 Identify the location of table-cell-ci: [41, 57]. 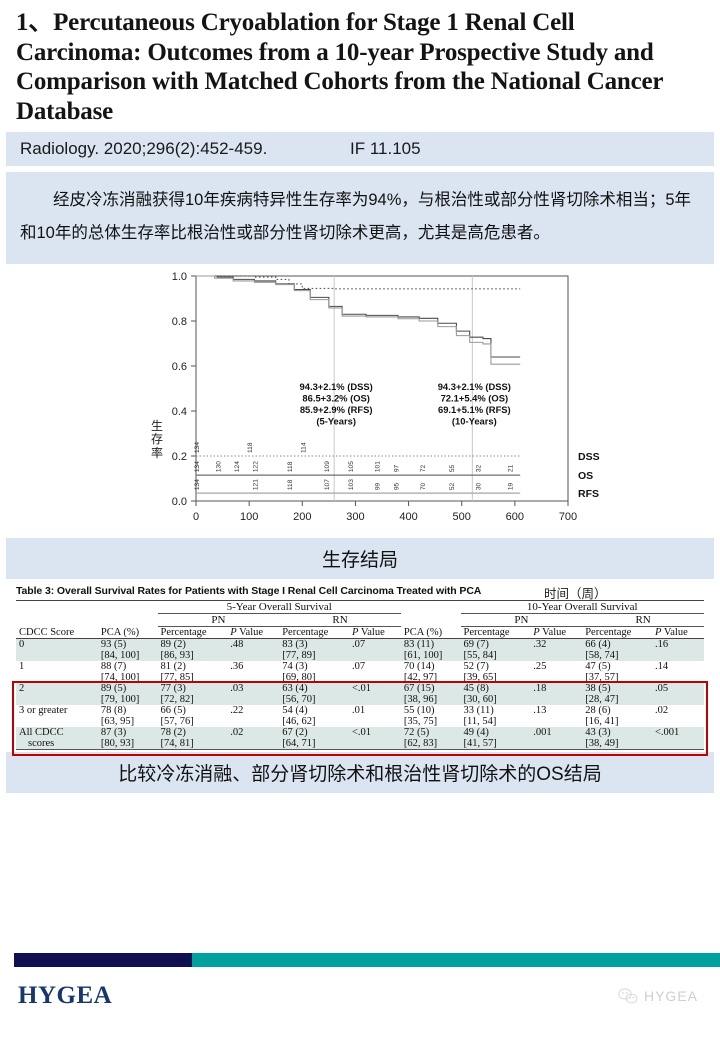
(495, 744).